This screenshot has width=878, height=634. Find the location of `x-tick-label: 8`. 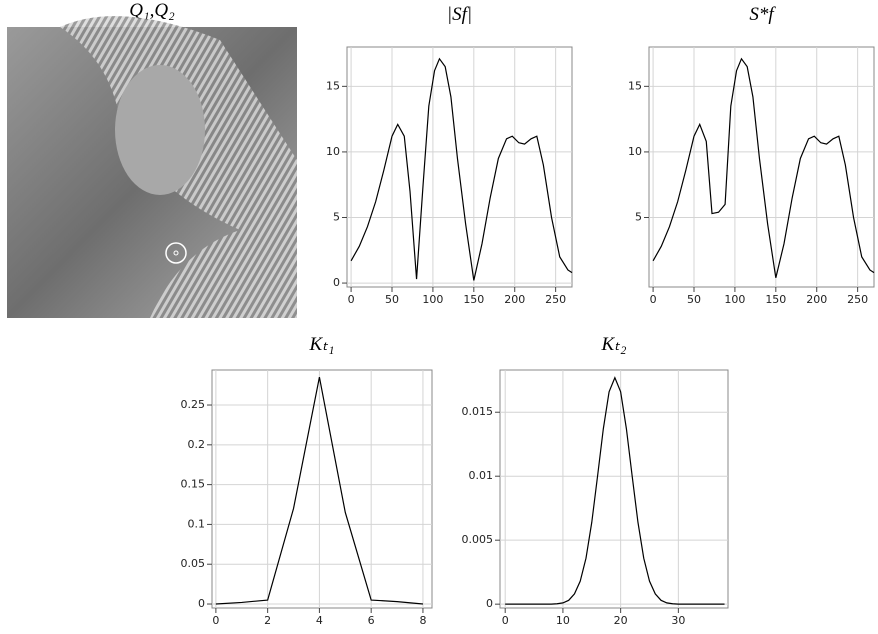

x-tick-label: 8 is located at coordinates (422, 620).